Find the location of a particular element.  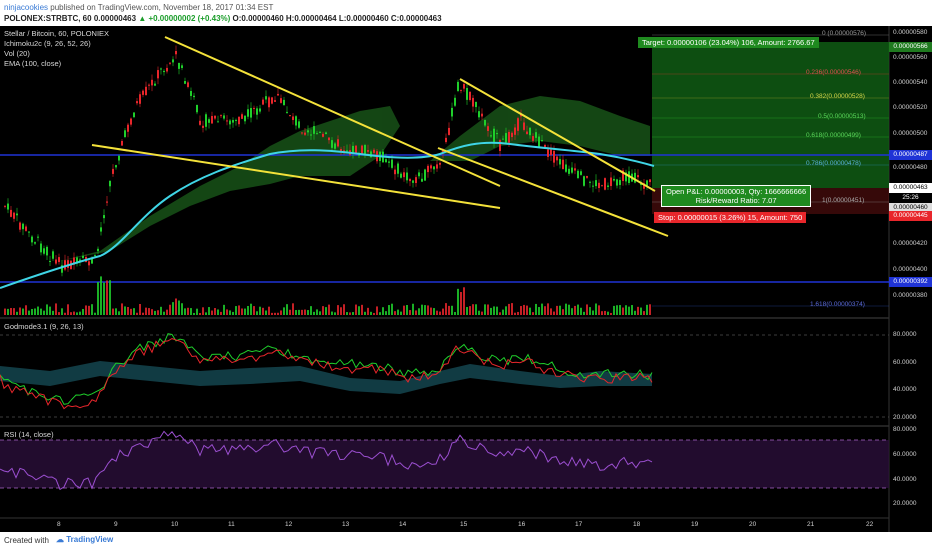

rsi-tick: 40.0000 is located at coordinates (905, 479).